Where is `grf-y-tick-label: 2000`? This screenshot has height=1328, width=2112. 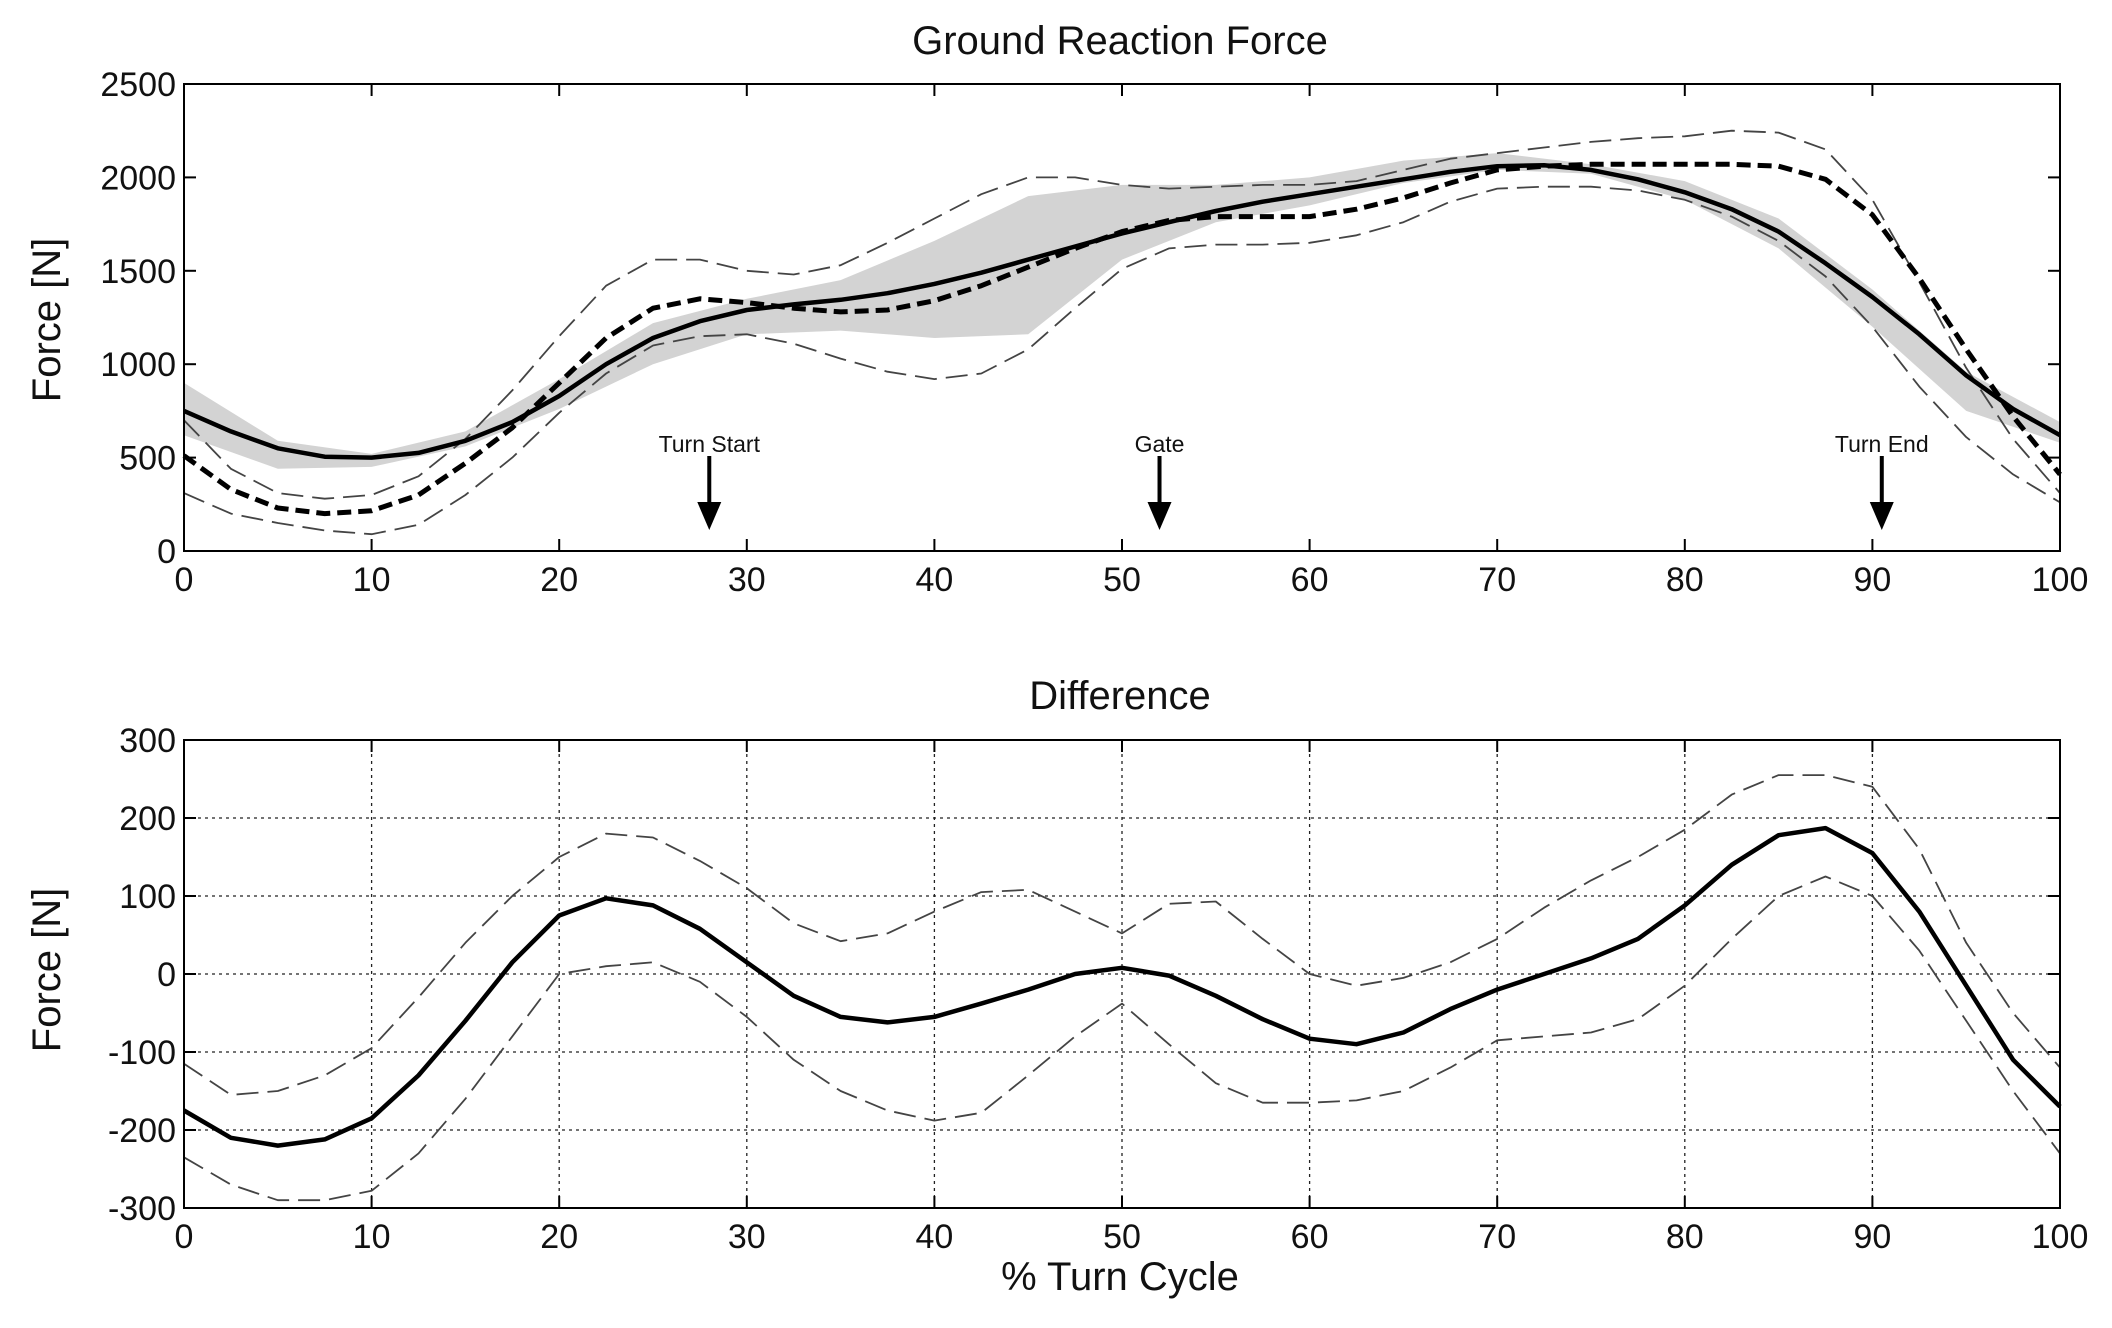 grf-y-tick-label: 2000 is located at coordinates (138, 178).